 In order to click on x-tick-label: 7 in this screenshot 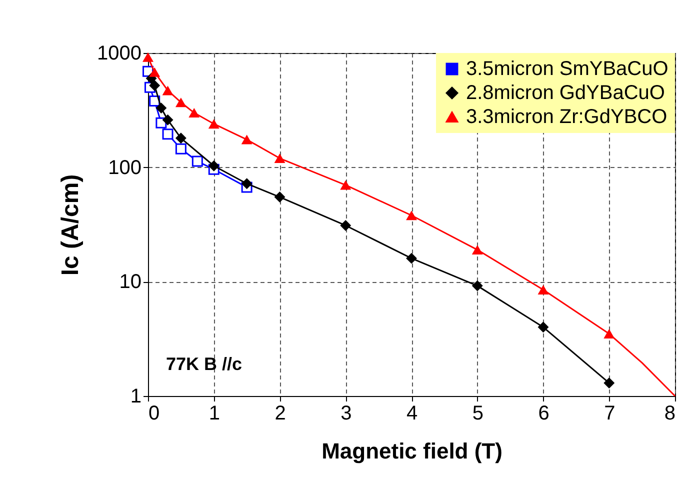, I will do `click(610, 413)`.